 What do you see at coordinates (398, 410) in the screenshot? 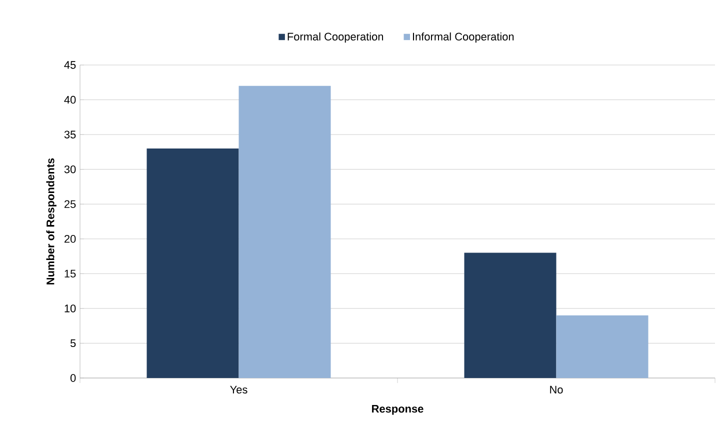
I see `x-axis-title: Response` at bounding box center [398, 410].